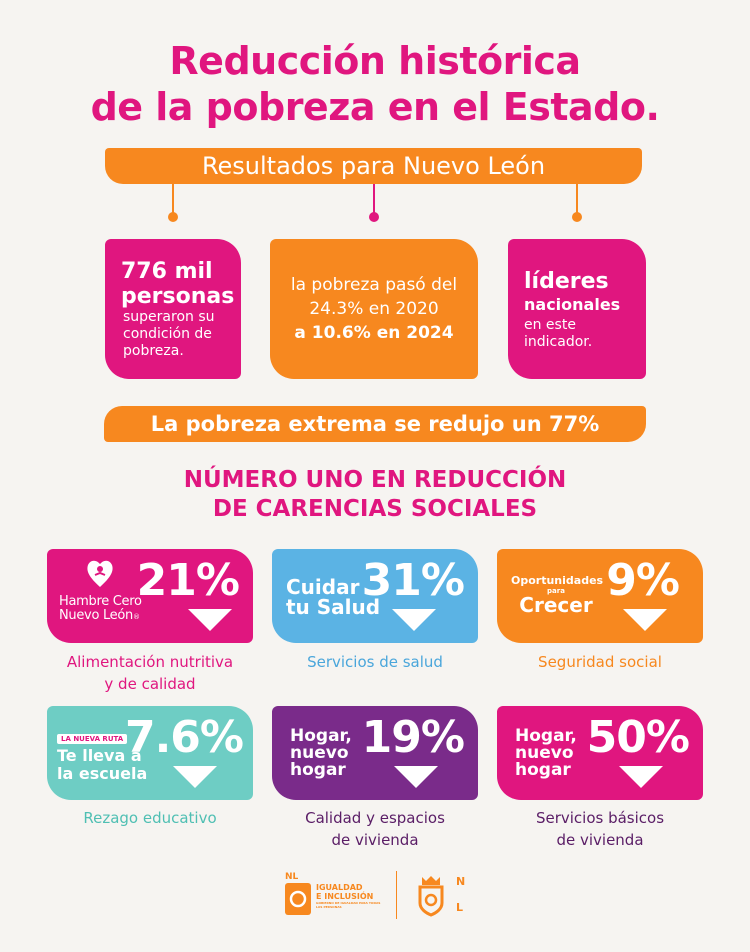 This screenshot has height=952, width=750. What do you see at coordinates (100, 574) in the screenshot?
I see `heart-person-icon` at bounding box center [100, 574].